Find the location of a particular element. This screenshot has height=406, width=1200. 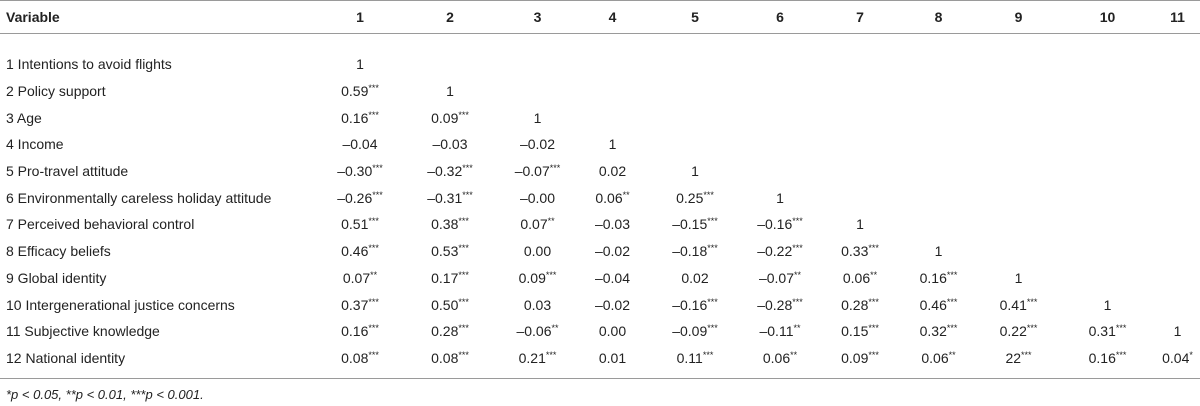

cell: –0.04 is located at coordinates (612, 278).